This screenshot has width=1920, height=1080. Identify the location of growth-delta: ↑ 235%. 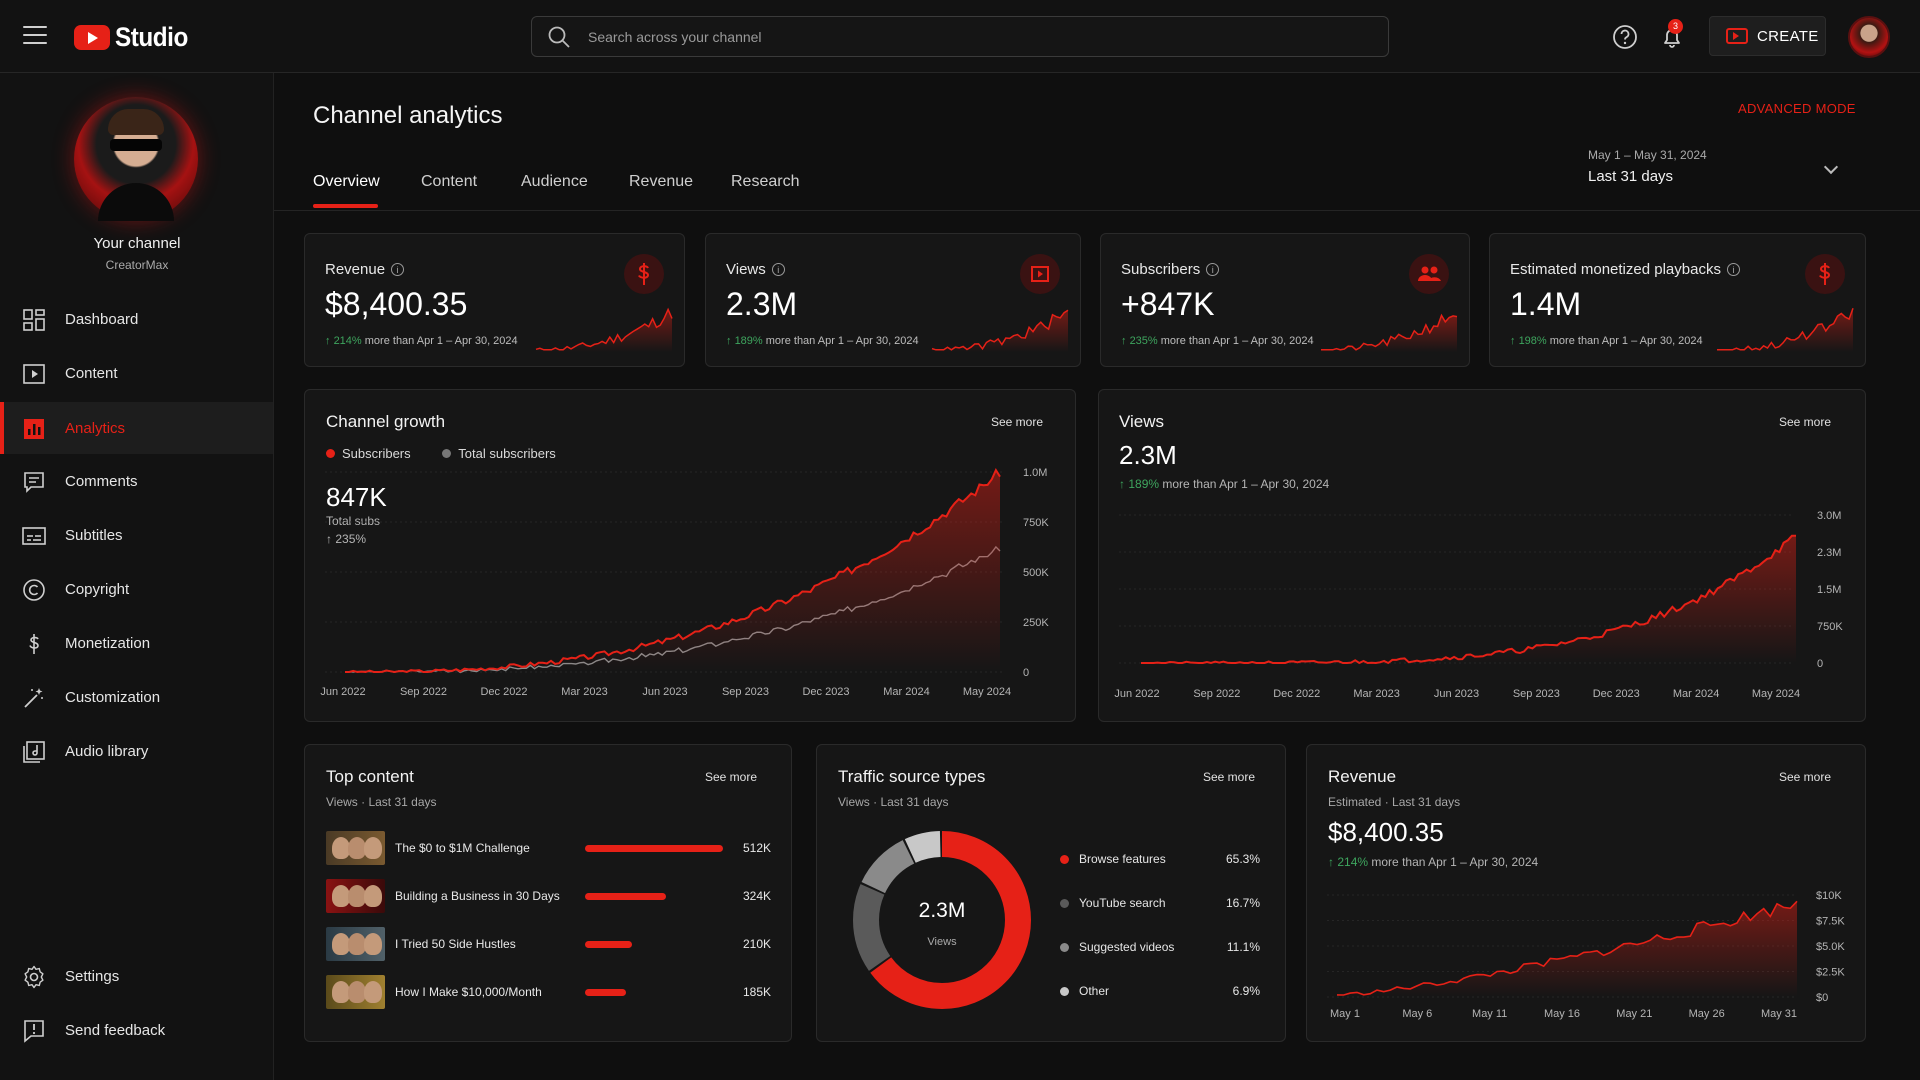
(346, 539).